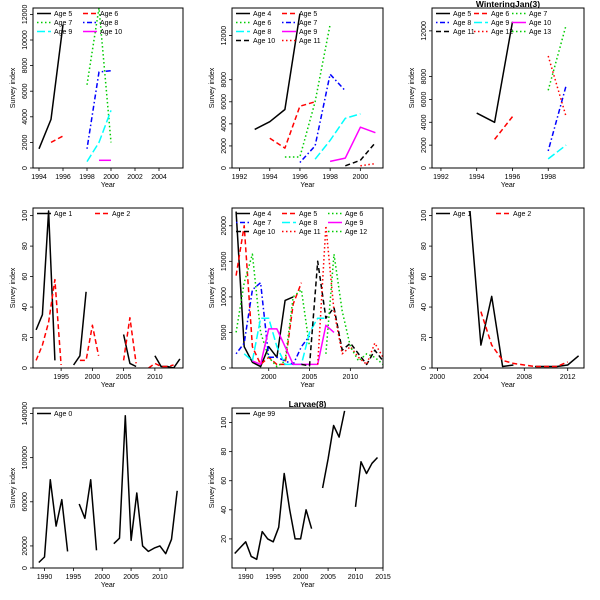 Image resolution: width=600 pixels, height=600 pixels. Describe the element at coordinates (308, 404) in the screenshot. I see `chart-title: Larvae(8)` at that location.